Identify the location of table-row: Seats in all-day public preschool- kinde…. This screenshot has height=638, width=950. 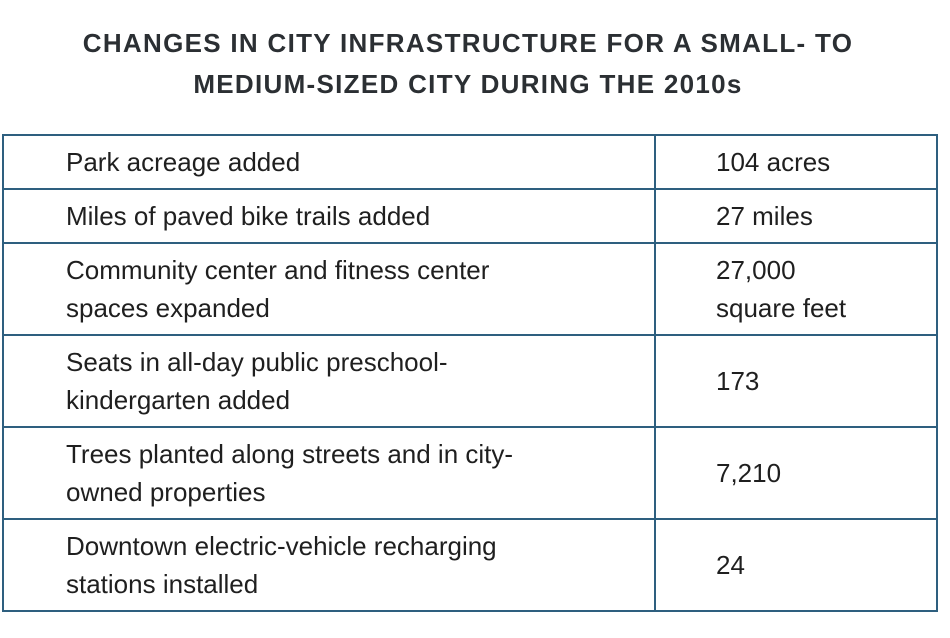
(470, 381).